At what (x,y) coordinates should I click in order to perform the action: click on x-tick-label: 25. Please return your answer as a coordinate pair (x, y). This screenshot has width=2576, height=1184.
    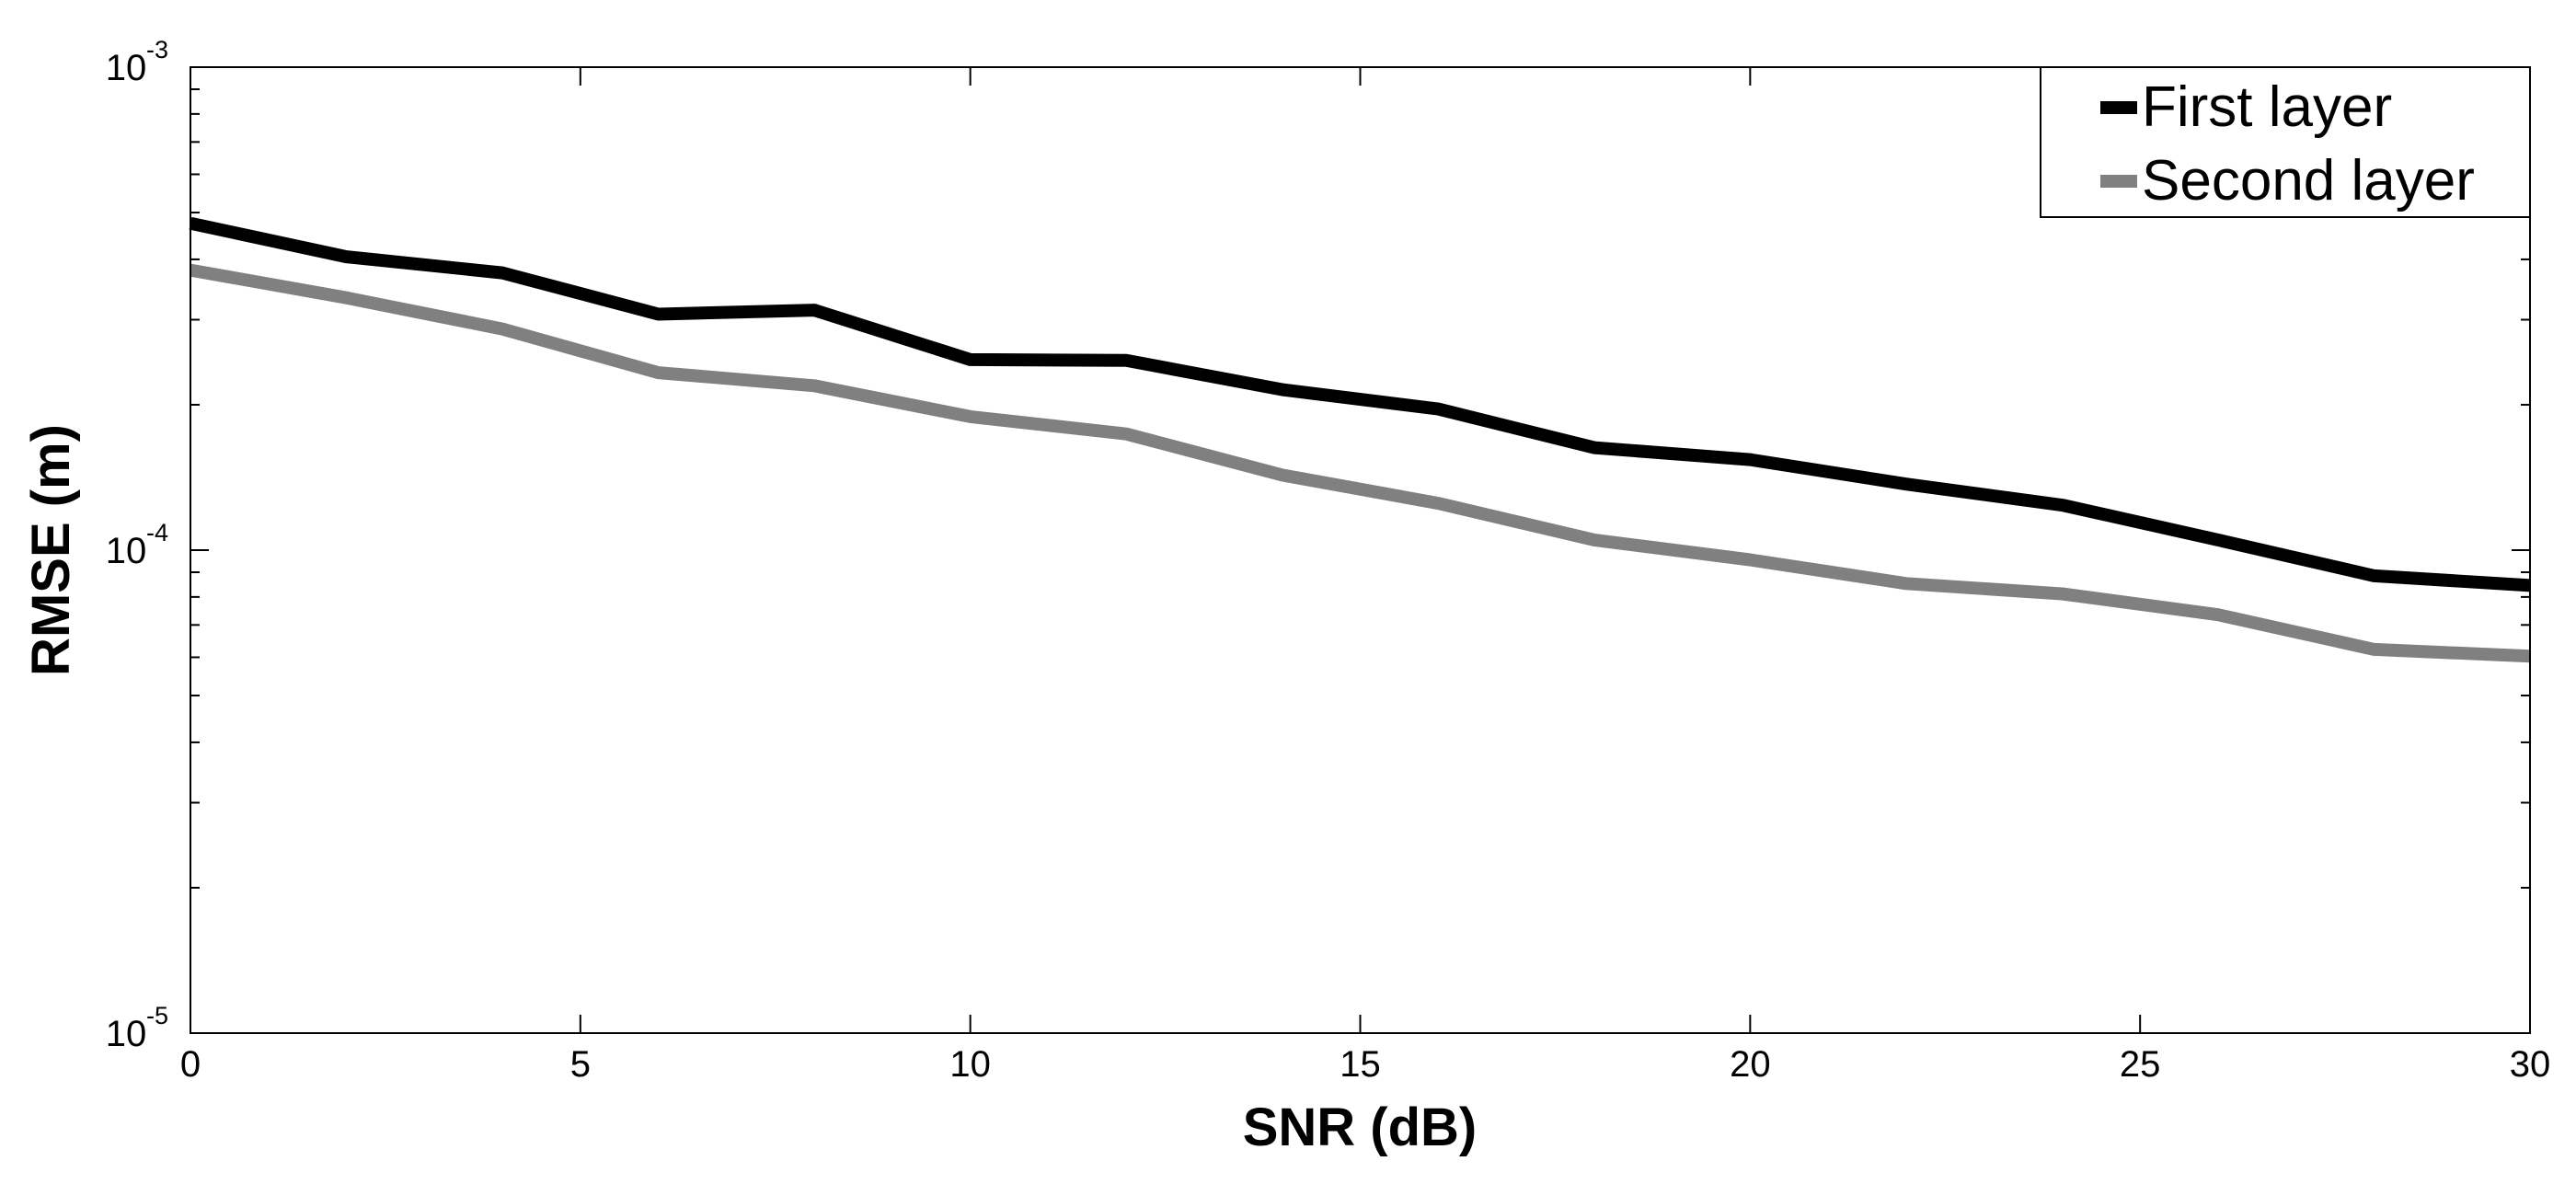
    Looking at the image, I should click on (2140, 1064).